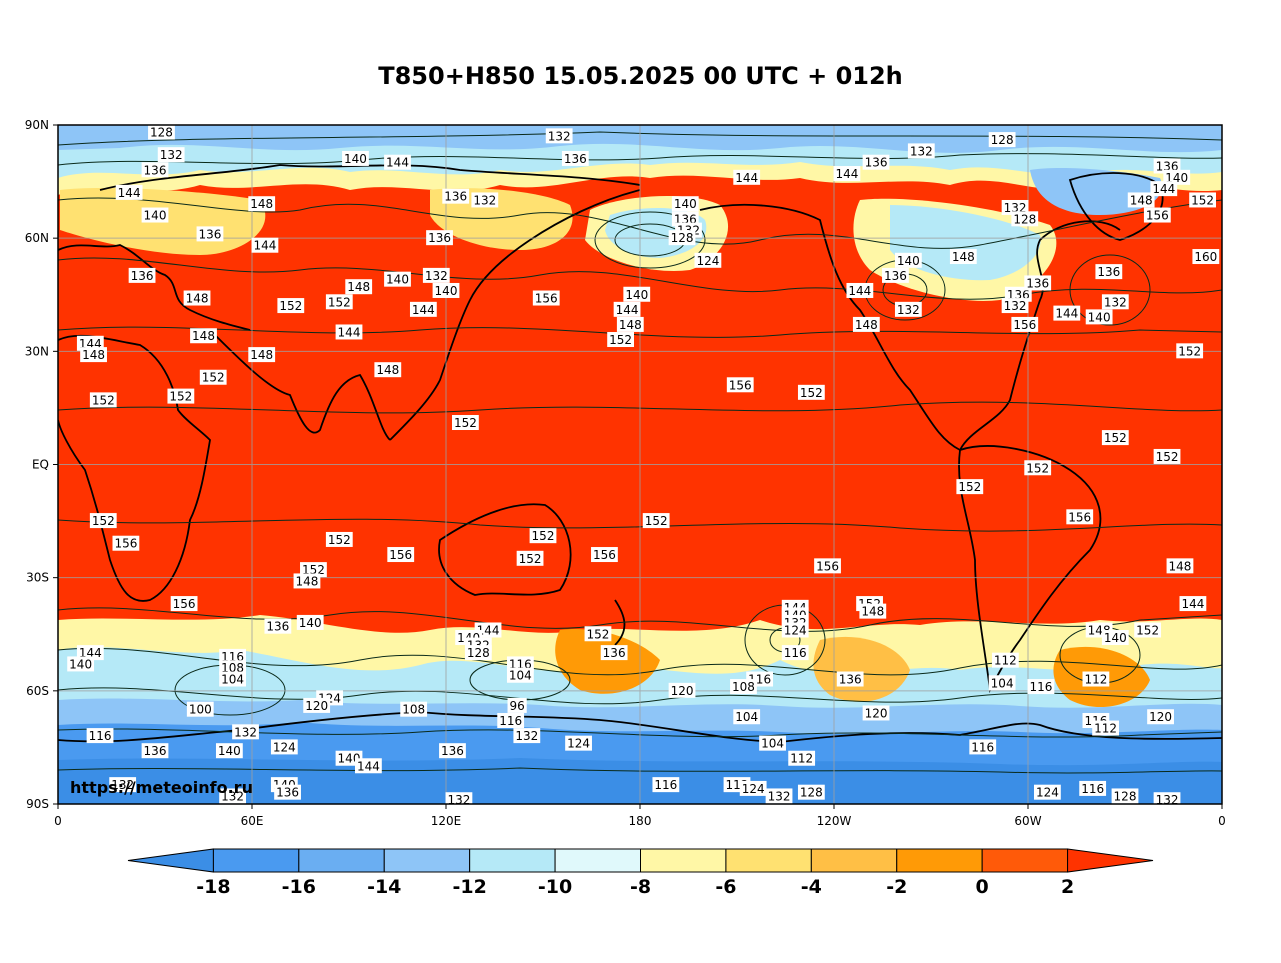  I want to click on colorbar-segment, so click(854, 860).